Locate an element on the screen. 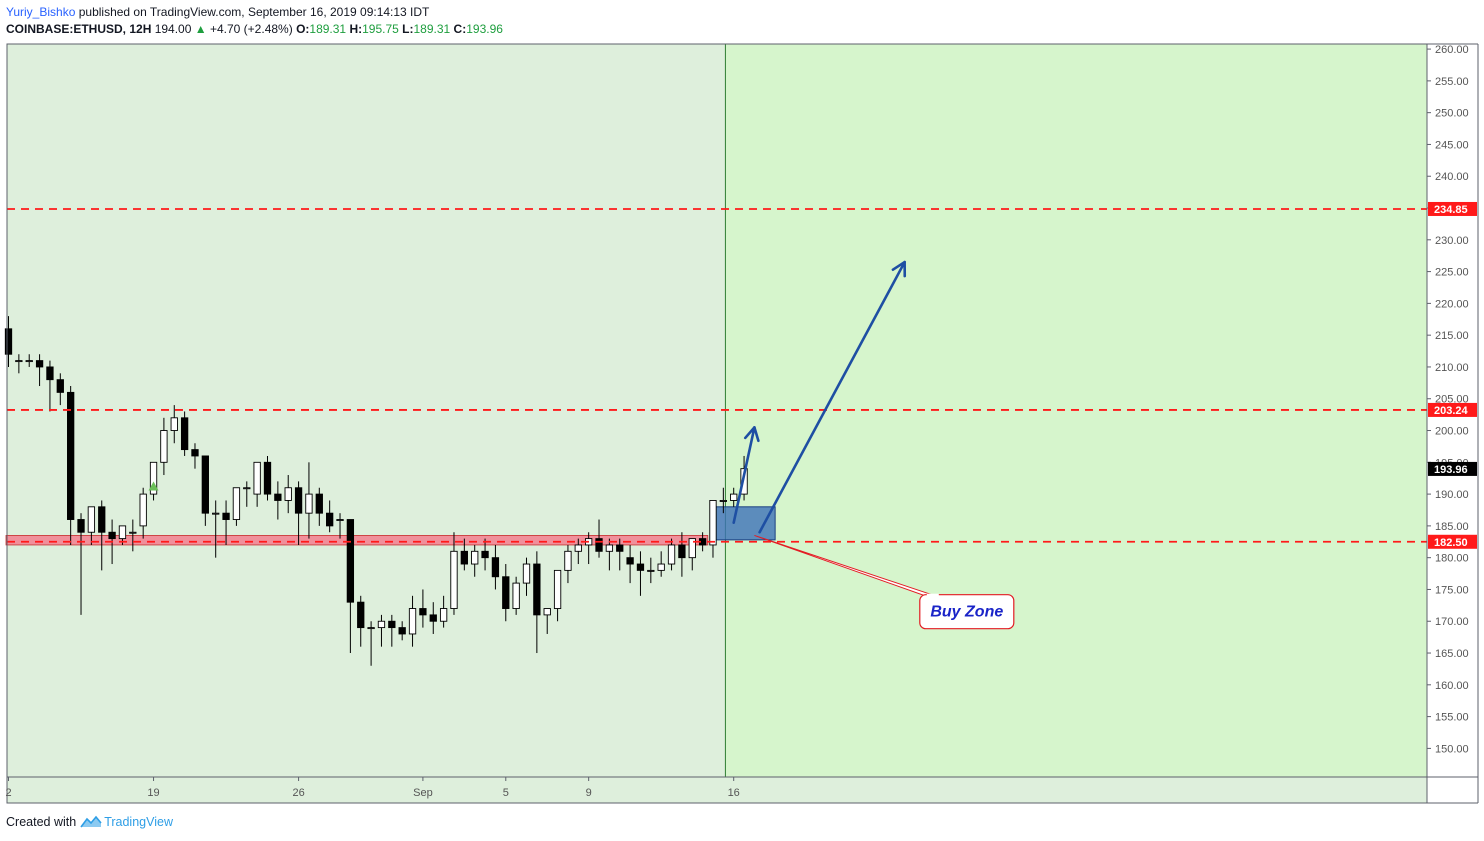  trend-arrow-line is located at coordinates (832, 397).